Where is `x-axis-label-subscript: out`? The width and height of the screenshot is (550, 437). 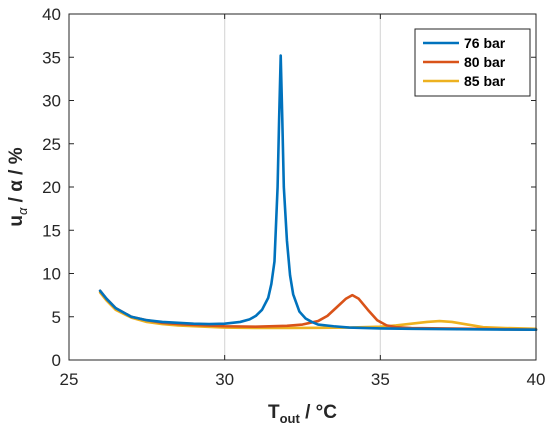 x-axis-label-subscript: out is located at coordinates (290, 418).